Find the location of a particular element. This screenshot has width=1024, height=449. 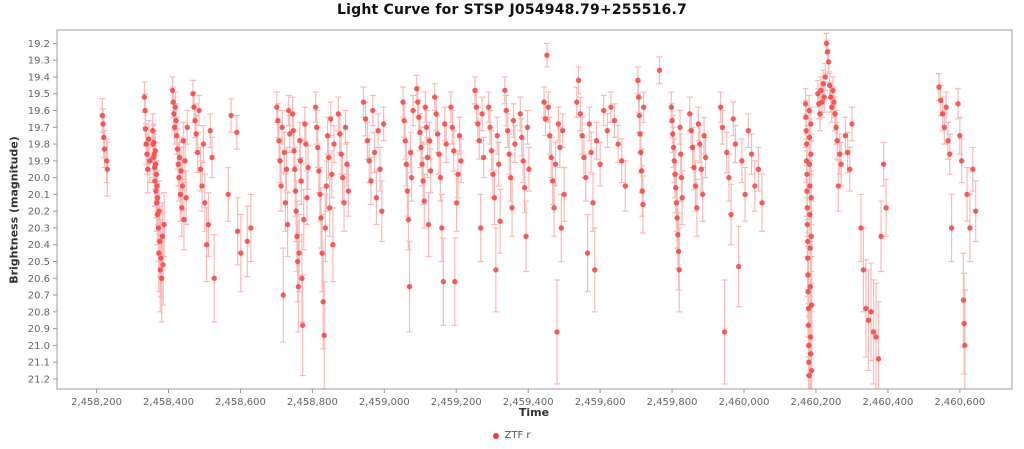

svg-text: 20.1 is located at coordinates (39, 195).